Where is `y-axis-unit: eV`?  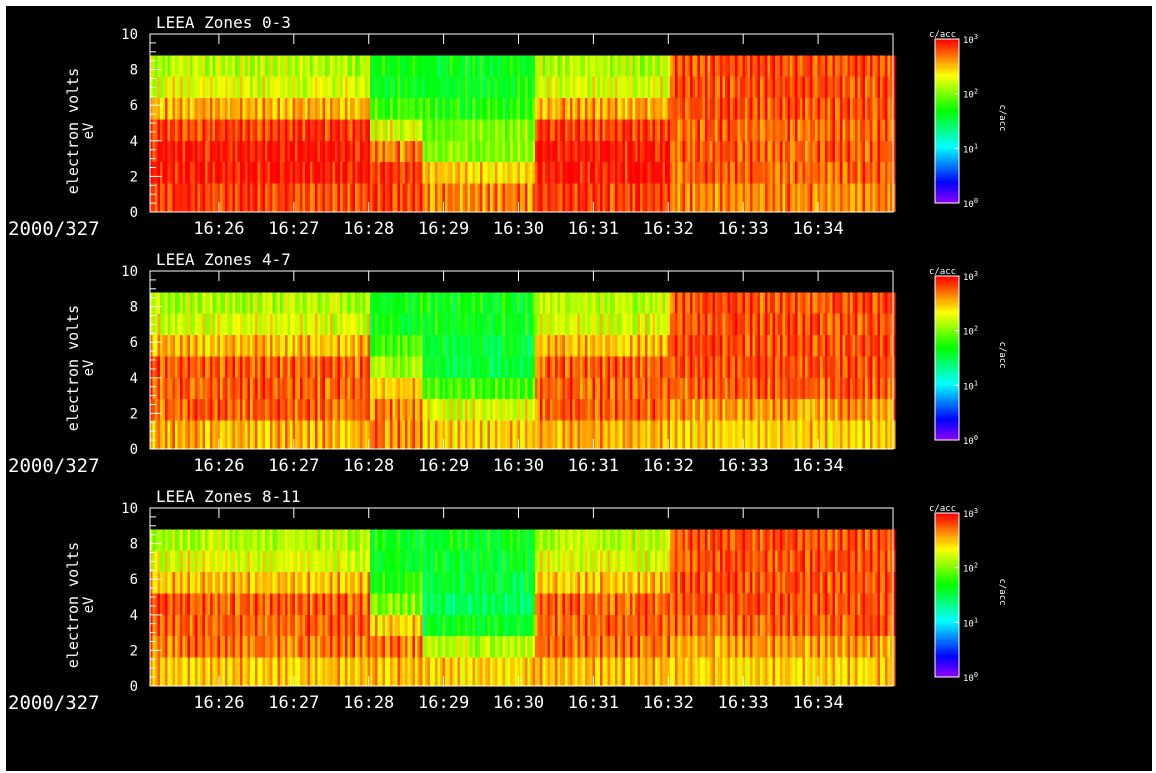 y-axis-unit: eV is located at coordinates (89, 130).